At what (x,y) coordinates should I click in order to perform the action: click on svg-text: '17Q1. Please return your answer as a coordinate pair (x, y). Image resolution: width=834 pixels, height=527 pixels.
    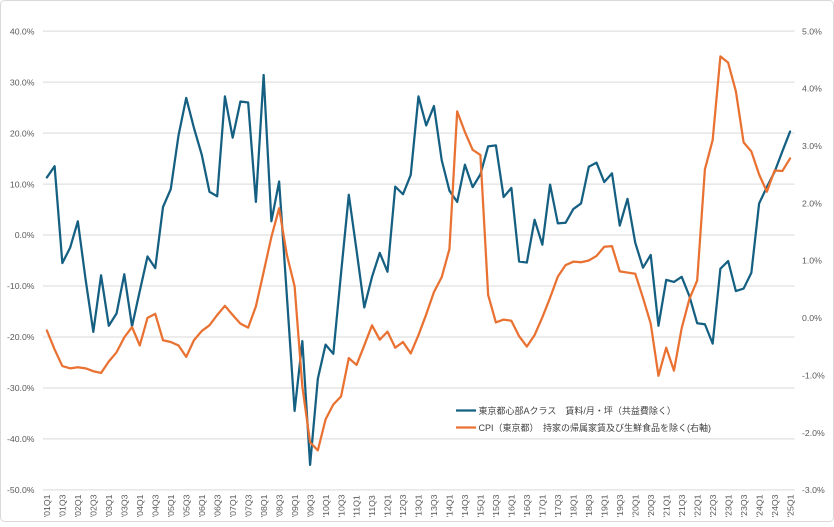
    Looking at the image, I should click on (543, 505).